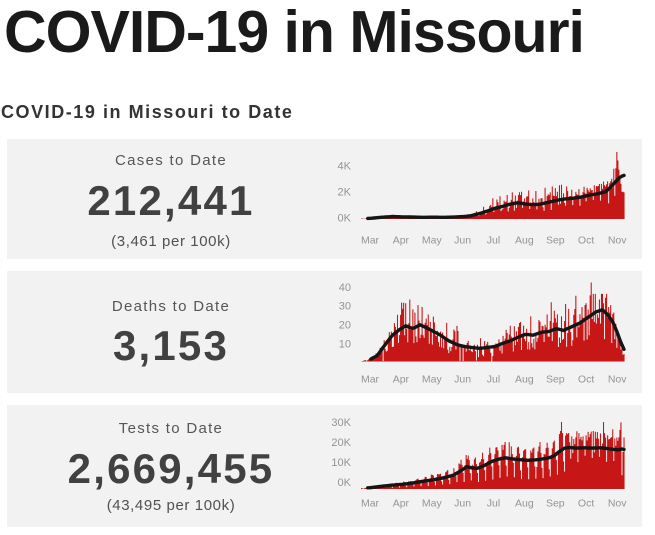  What do you see at coordinates (345, 288) in the screenshot?
I see `svg-text: 40` at bounding box center [345, 288].